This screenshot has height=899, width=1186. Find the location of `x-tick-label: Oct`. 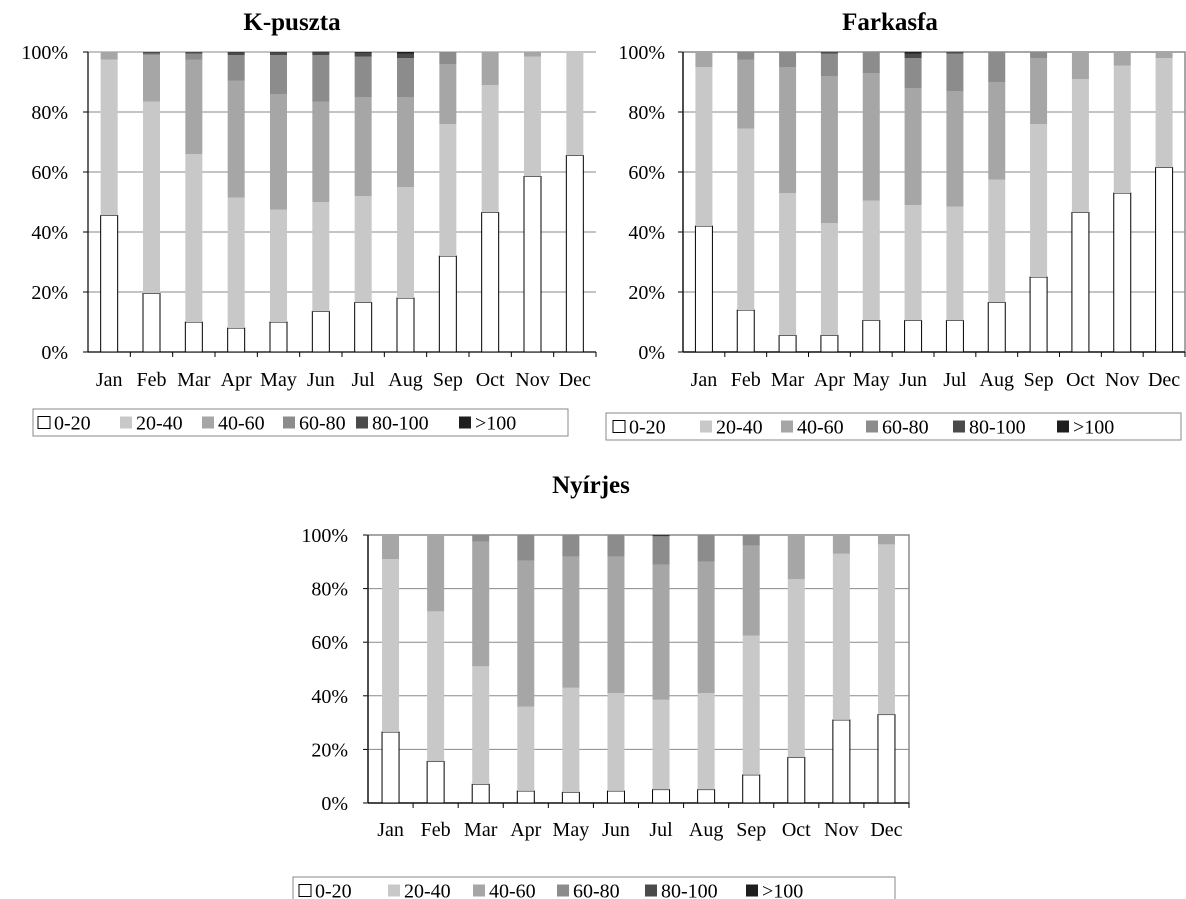

x-tick-label: Oct is located at coordinates (1080, 380).